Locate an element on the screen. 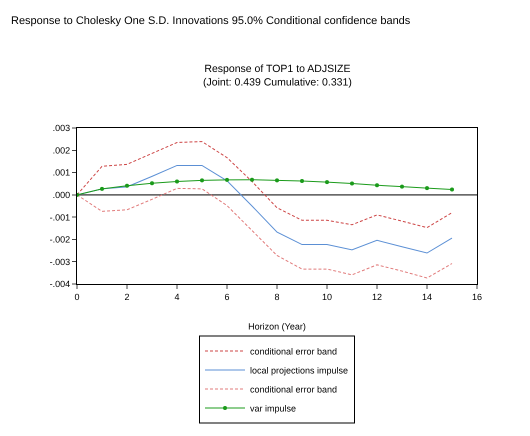 This screenshot has width=530, height=436. x-tick-label: 6 is located at coordinates (227, 297).